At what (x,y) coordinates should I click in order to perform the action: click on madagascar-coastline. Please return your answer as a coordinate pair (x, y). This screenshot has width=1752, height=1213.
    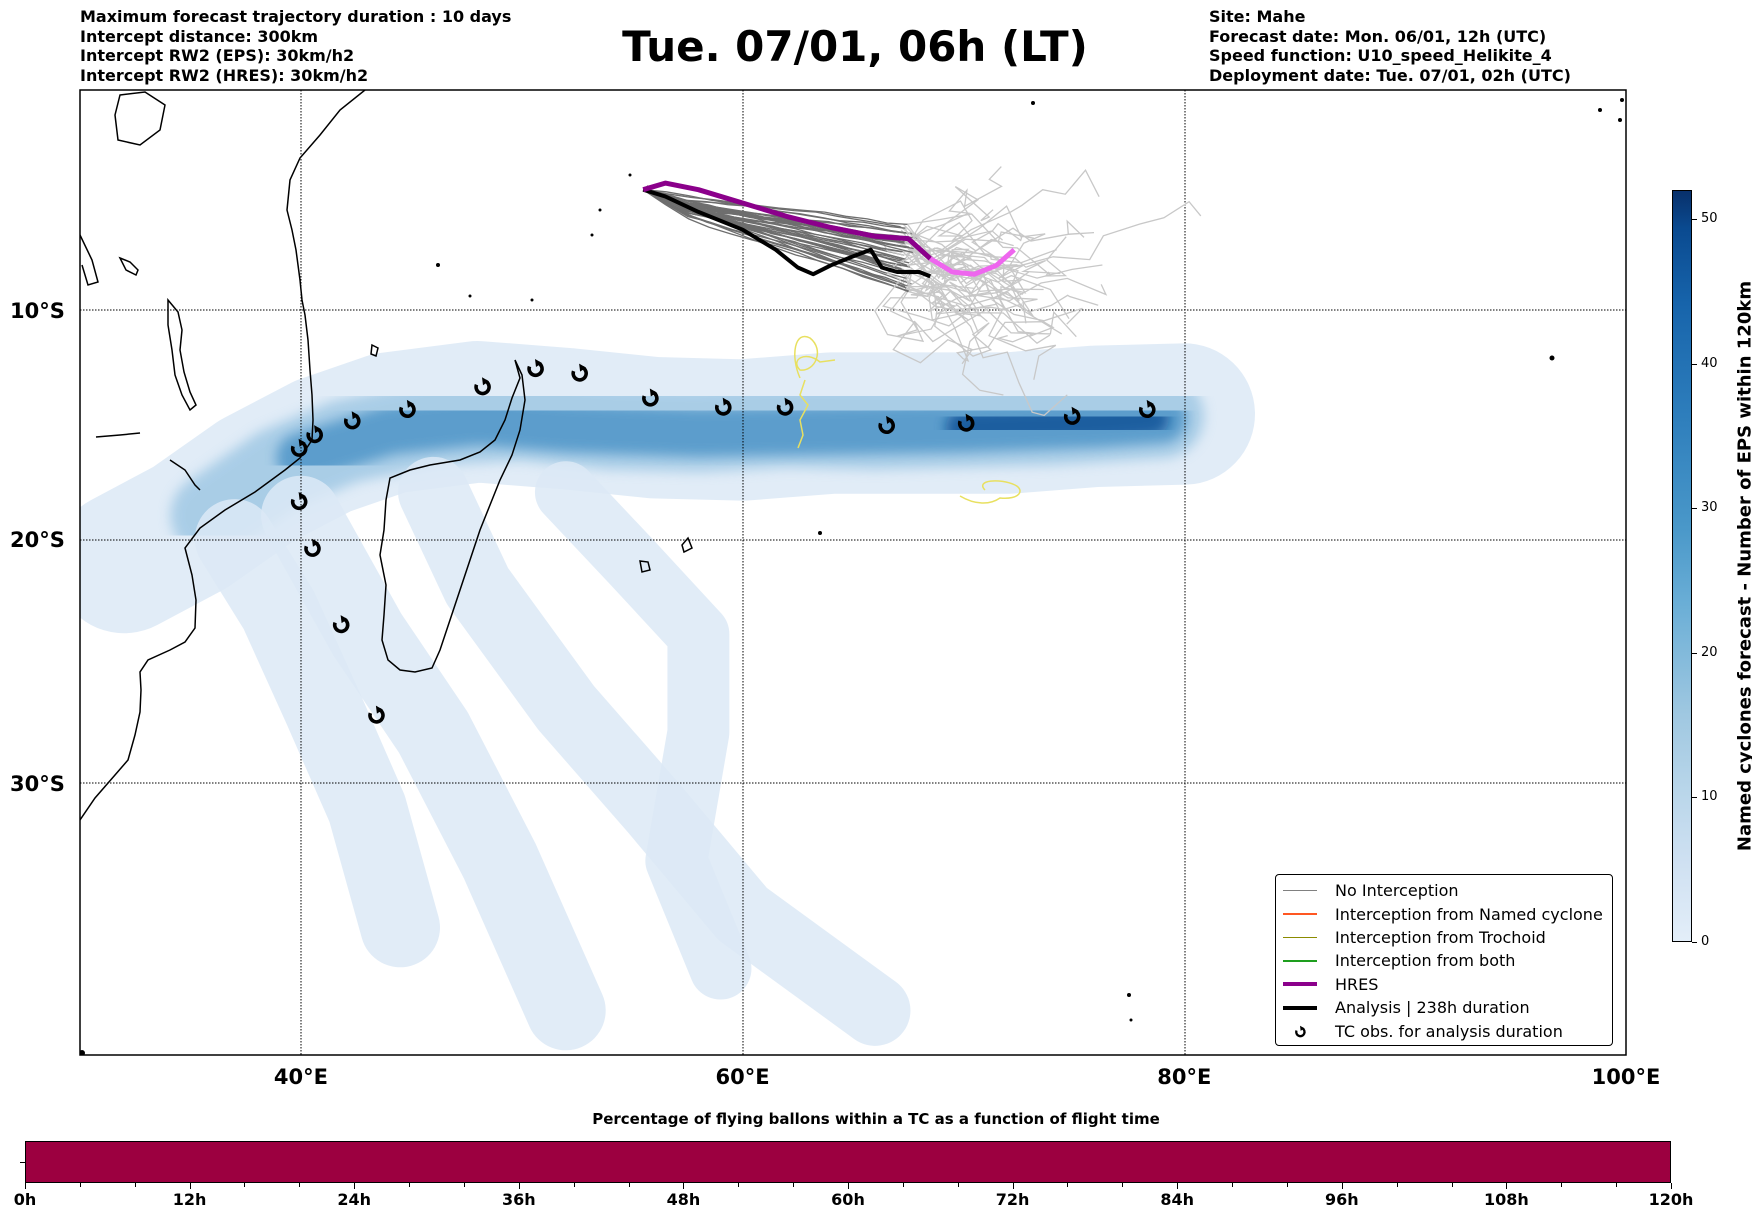
    Looking at the image, I should click on (452, 516).